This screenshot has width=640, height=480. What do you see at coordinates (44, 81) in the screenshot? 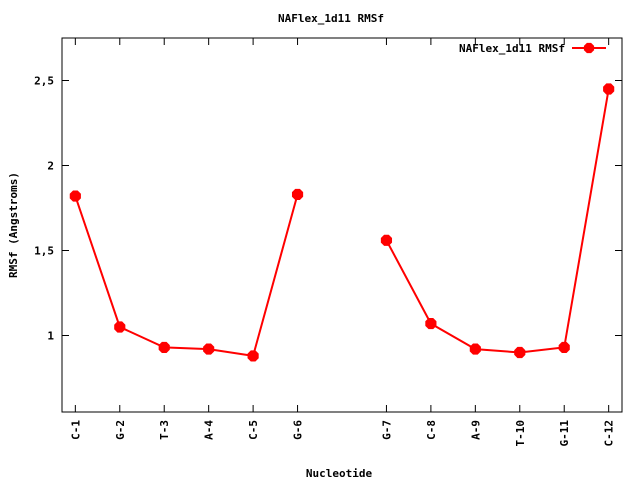
I see `y-tick-label: 2,5` at bounding box center [44, 81].